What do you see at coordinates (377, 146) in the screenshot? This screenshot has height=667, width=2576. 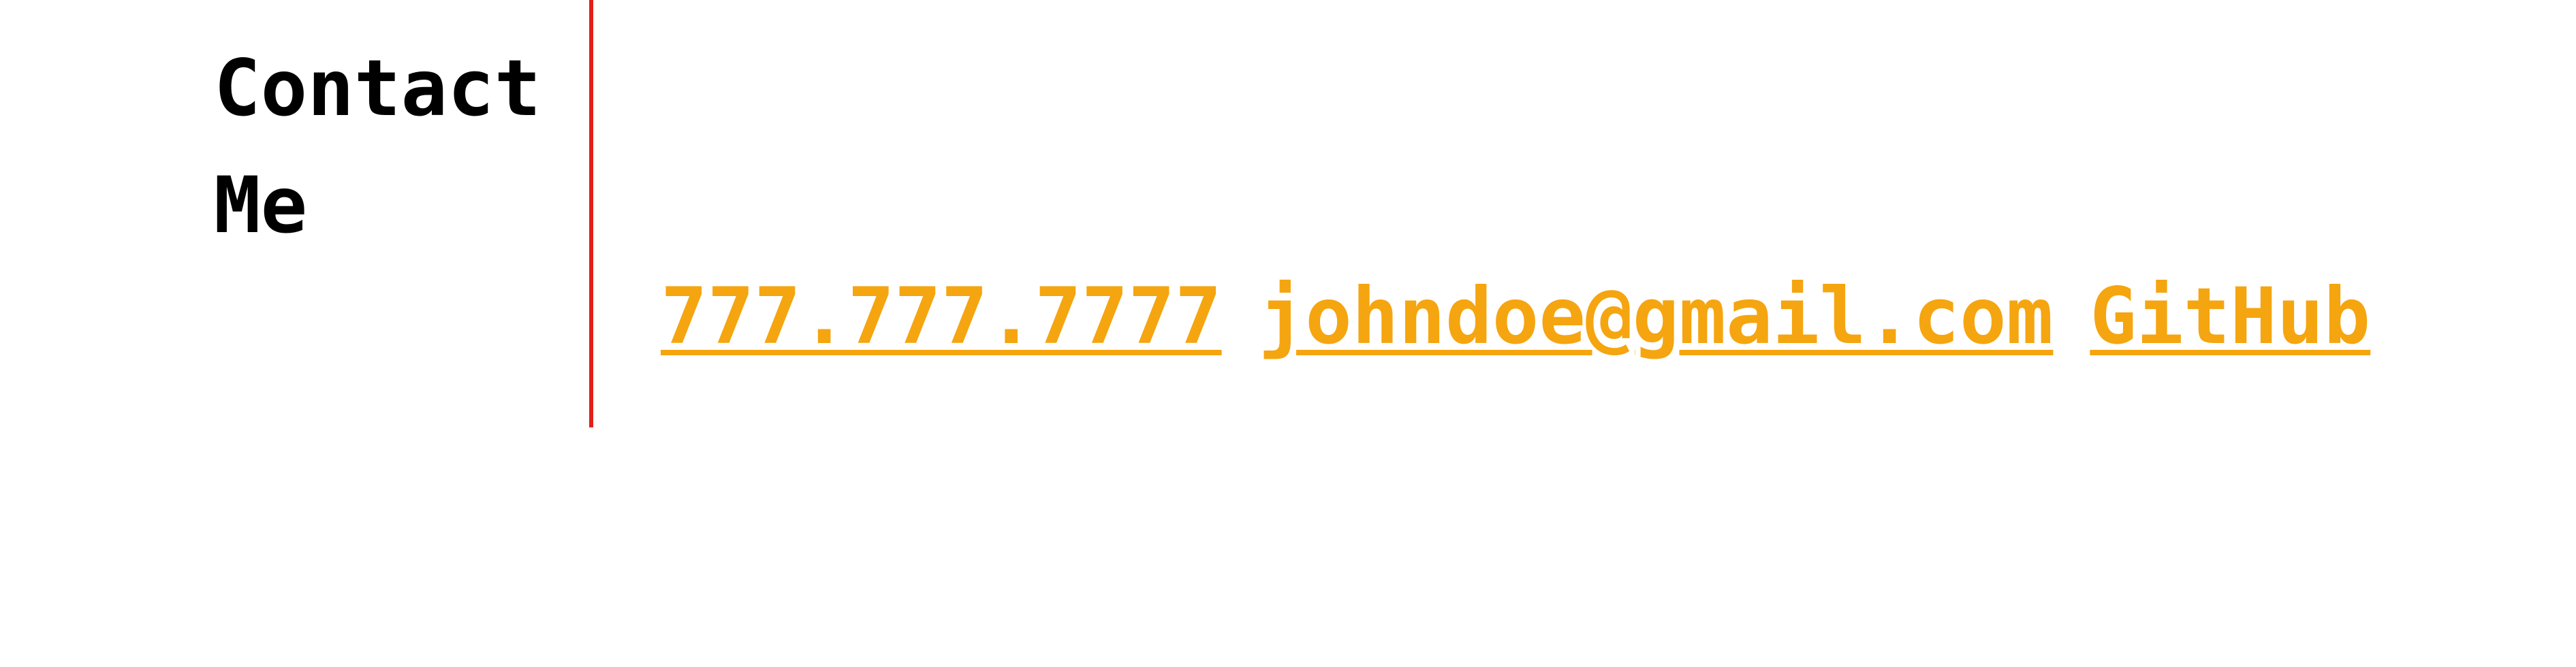 I see `contact-heading: Contact Me` at bounding box center [377, 146].